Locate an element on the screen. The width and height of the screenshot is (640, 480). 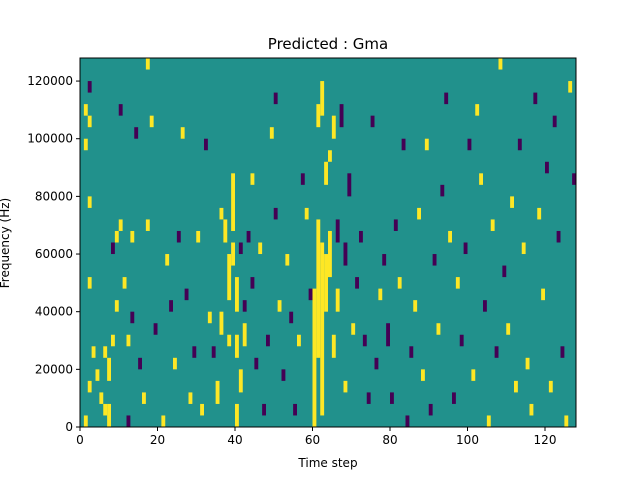
y-tick-label: 0 is located at coordinates (69, 427).